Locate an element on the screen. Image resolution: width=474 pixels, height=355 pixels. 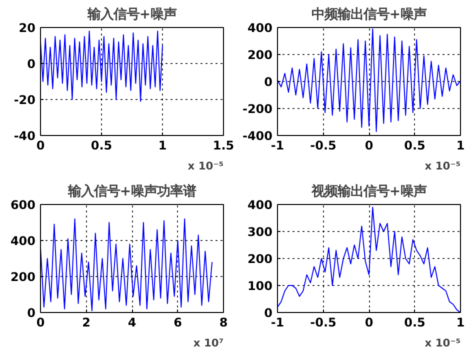
x-tick-label: 1.5 is located at coordinates (223, 145).